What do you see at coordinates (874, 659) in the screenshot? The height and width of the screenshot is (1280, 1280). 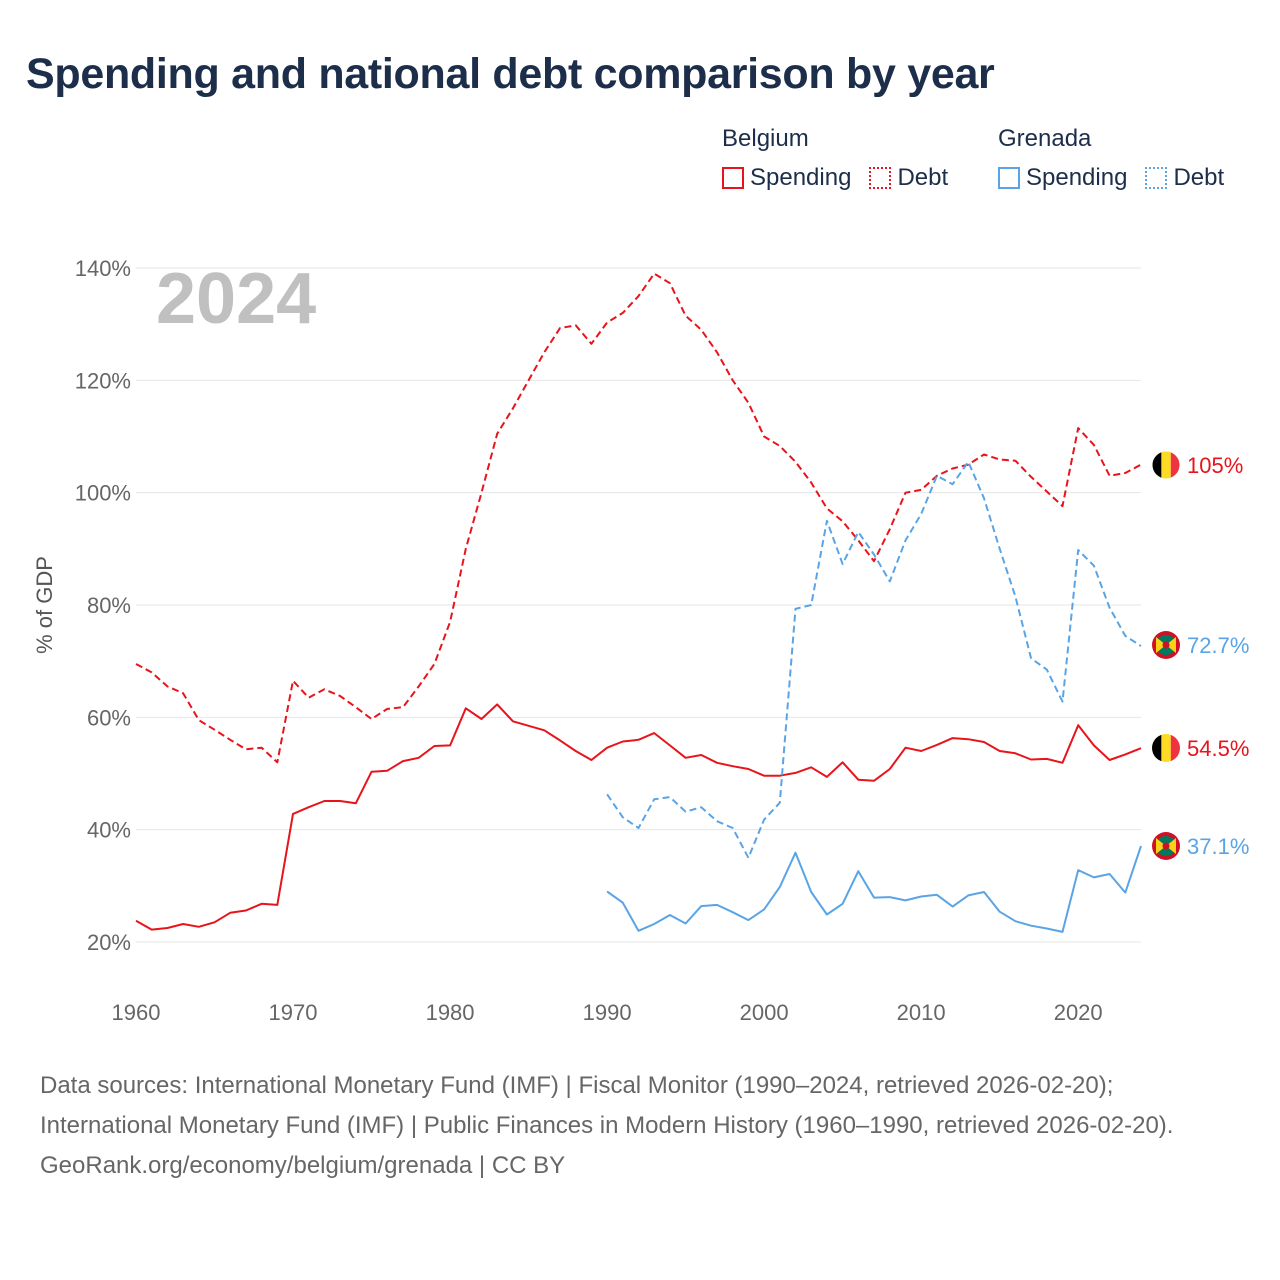 I see `series-line-grenada-debt` at bounding box center [874, 659].